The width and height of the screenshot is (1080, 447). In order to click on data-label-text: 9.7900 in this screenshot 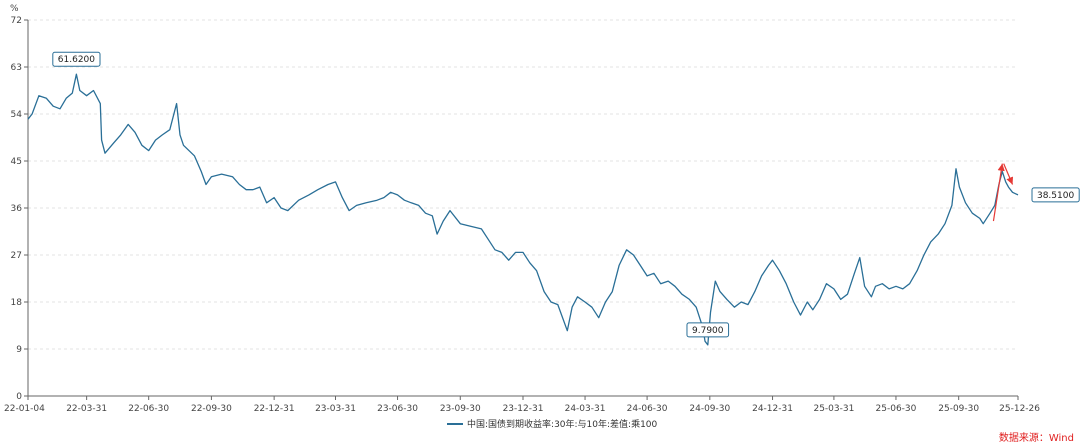, I will do `click(708, 331)`.